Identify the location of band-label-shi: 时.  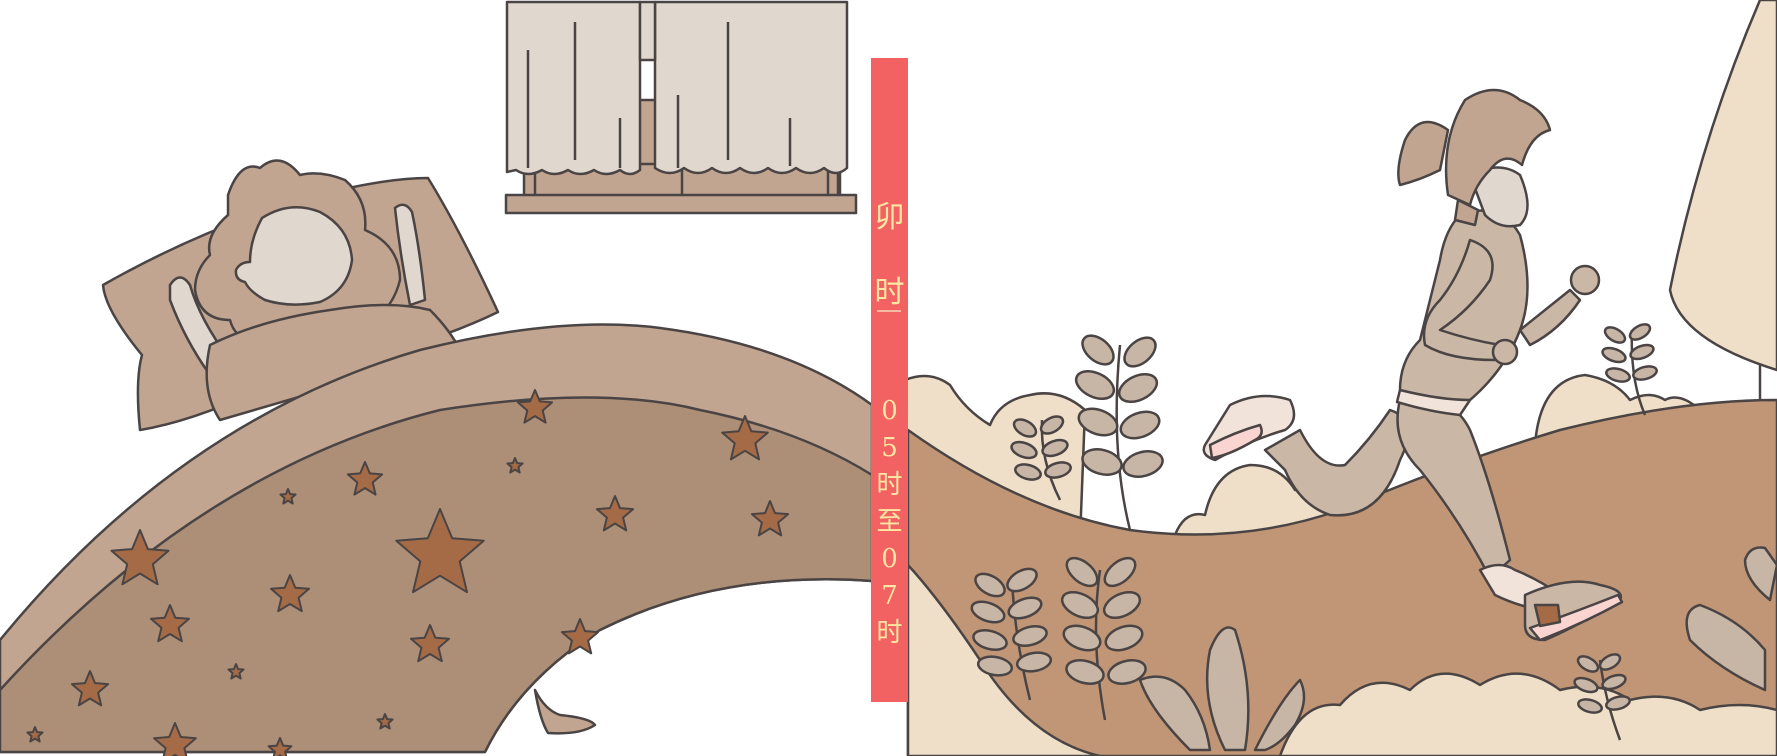
(889, 292).